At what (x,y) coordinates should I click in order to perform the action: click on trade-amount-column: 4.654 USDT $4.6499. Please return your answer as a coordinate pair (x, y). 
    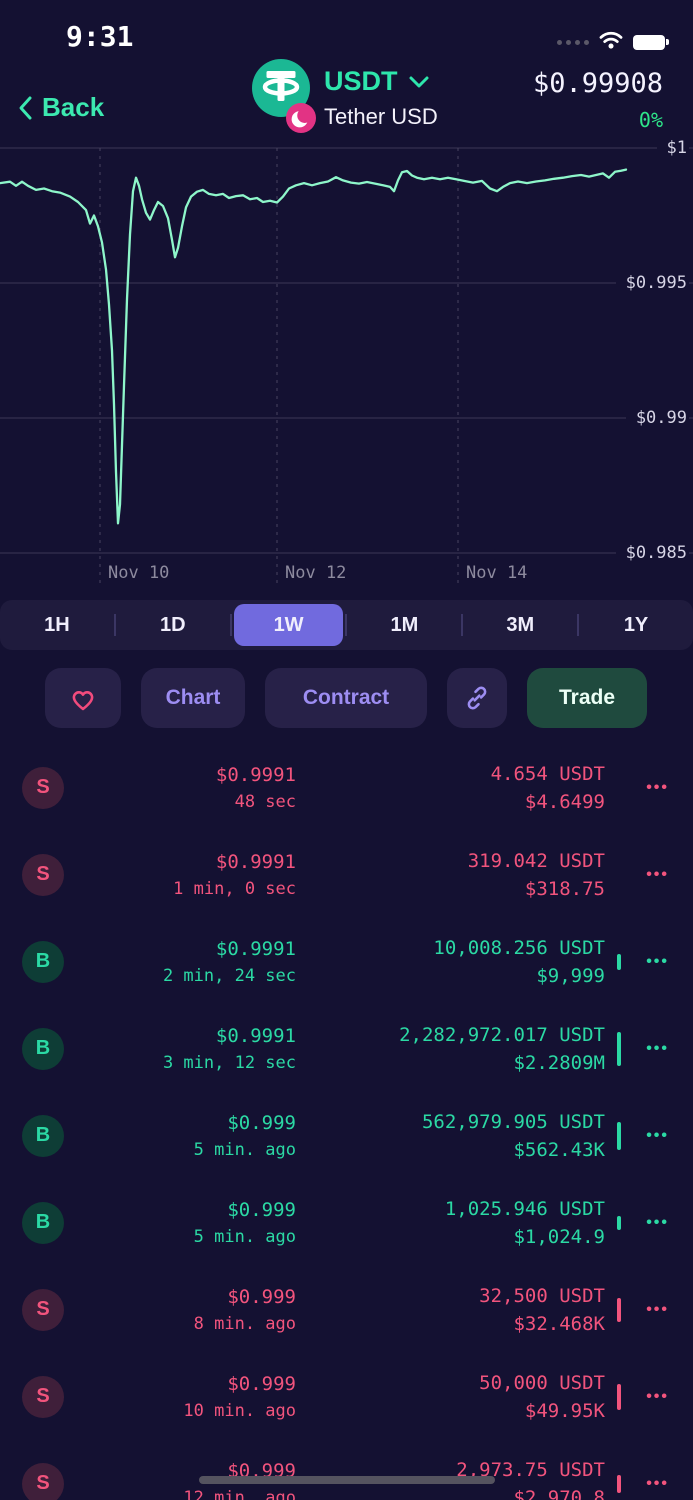
    Looking at the image, I should click on (450, 788).